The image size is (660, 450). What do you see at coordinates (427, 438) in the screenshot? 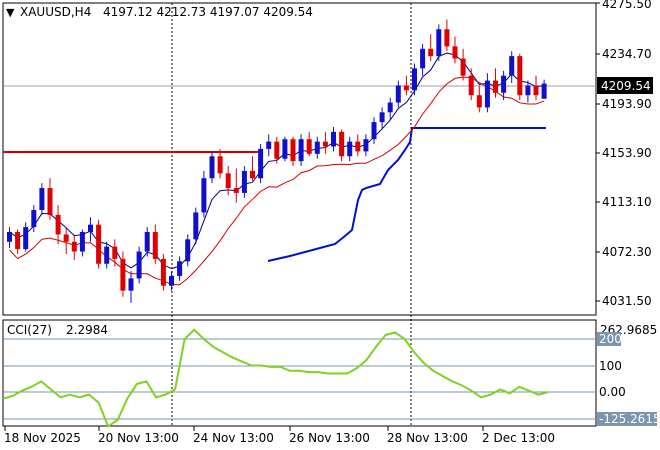
I see `time-label: 28 Nov 13:00` at bounding box center [427, 438].